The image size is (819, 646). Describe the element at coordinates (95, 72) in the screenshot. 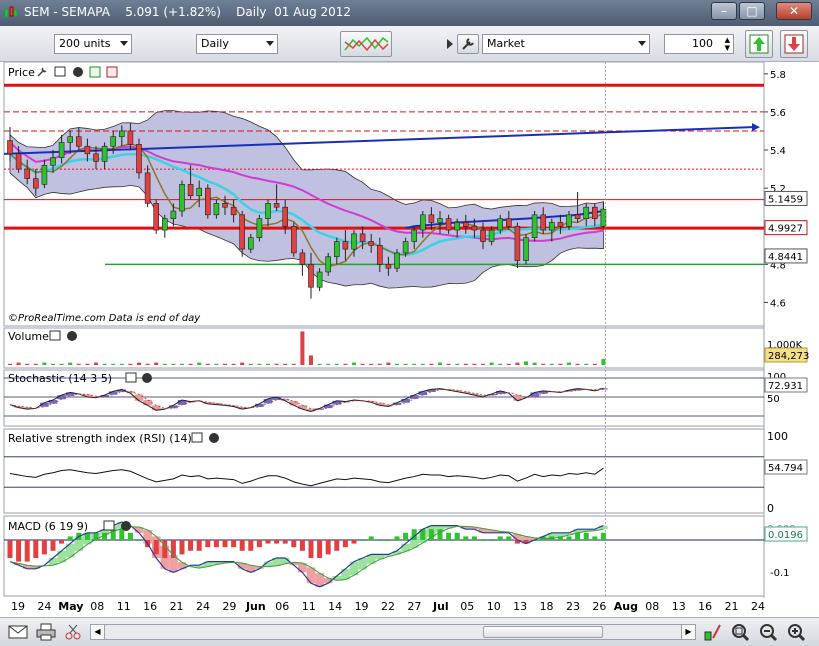

I see `move-up-icon` at that location.